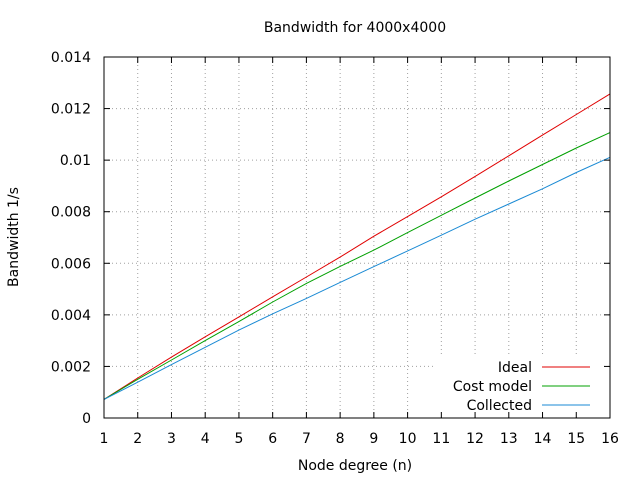 Image resolution: width=640 pixels, height=480 pixels. What do you see at coordinates (104, 439) in the screenshot?
I see `x-tick-label: 1` at bounding box center [104, 439].